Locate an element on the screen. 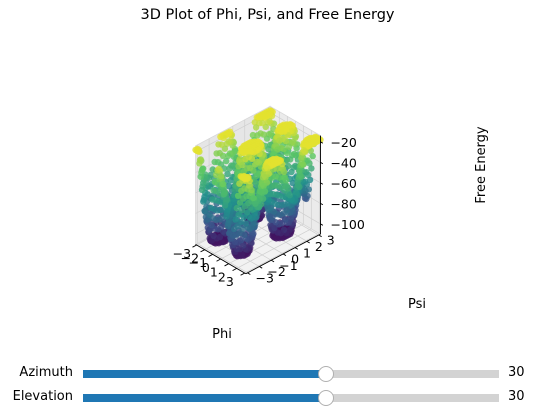 This screenshot has width=535, height=414. x-axis-label: Phi is located at coordinates (222, 334).